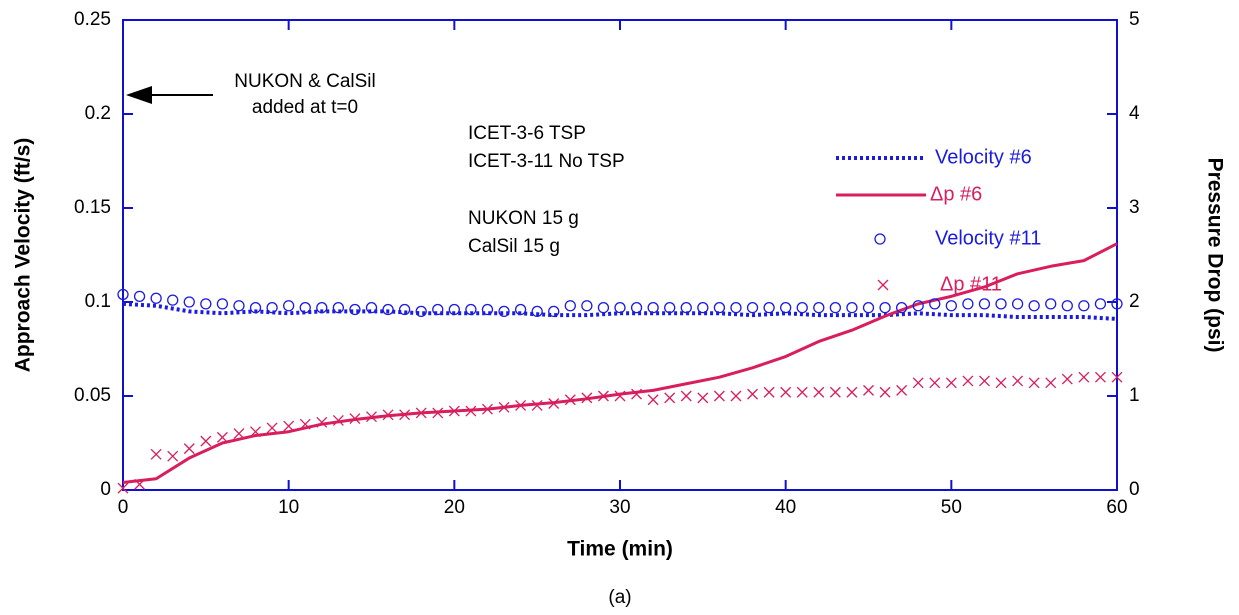 The height and width of the screenshot is (615, 1239). Describe the element at coordinates (988, 238) in the screenshot. I see `legend-label: Velocity #11` at that location.